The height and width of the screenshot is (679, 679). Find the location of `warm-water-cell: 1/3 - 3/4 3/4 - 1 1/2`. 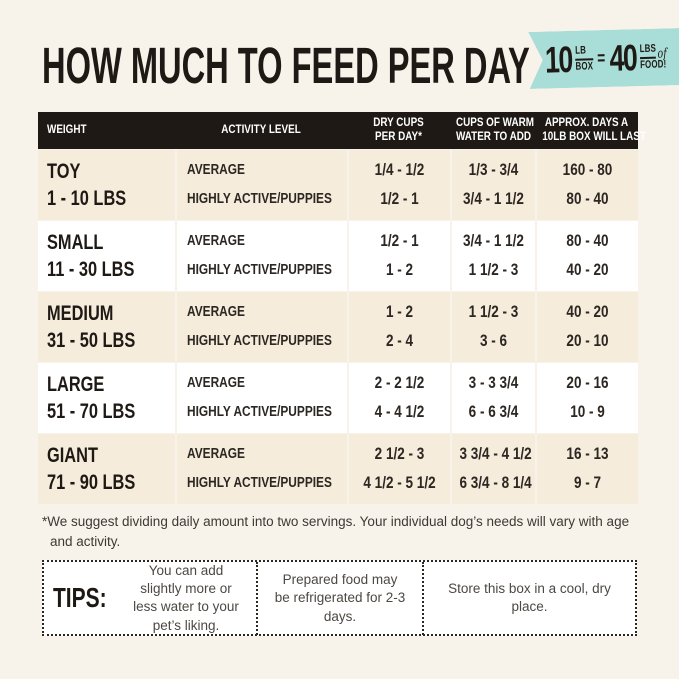

warm-water-cell: 1/3 - 3/4 3/4 - 1 1/2 is located at coordinates (492, 185).